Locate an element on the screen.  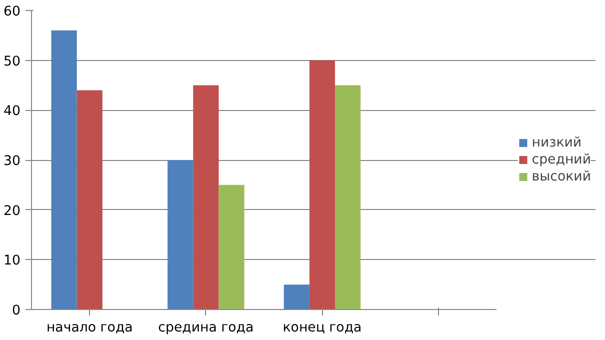
legend-label: низкий is located at coordinates (557, 142).